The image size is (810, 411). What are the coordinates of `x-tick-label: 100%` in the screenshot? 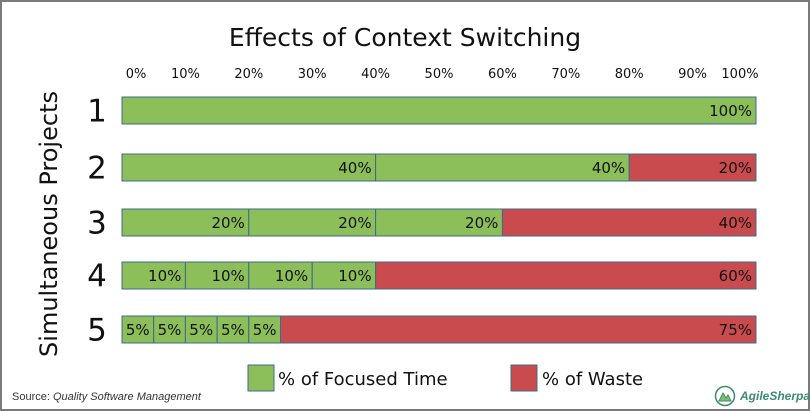 It's located at (739, 74).